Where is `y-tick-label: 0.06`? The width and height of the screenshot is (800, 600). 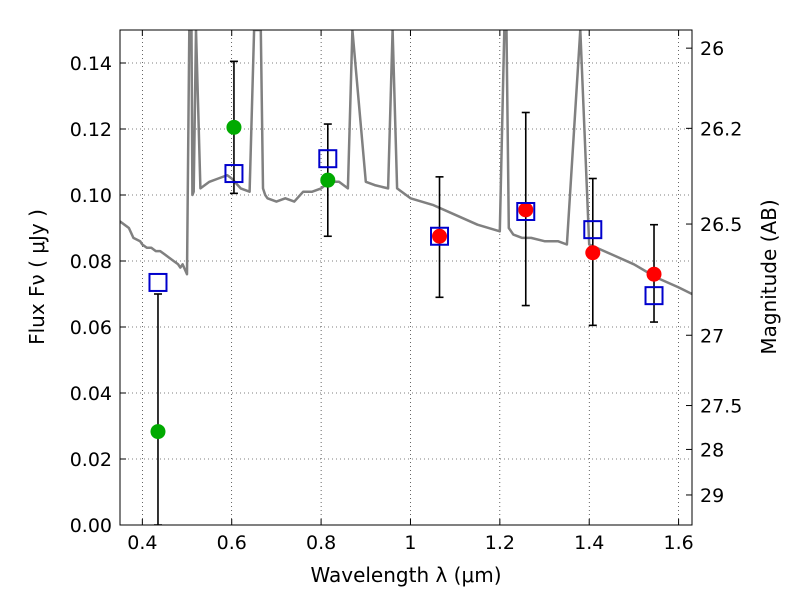 y-tick-label: 0.06 is located at coordinates (91, 328).